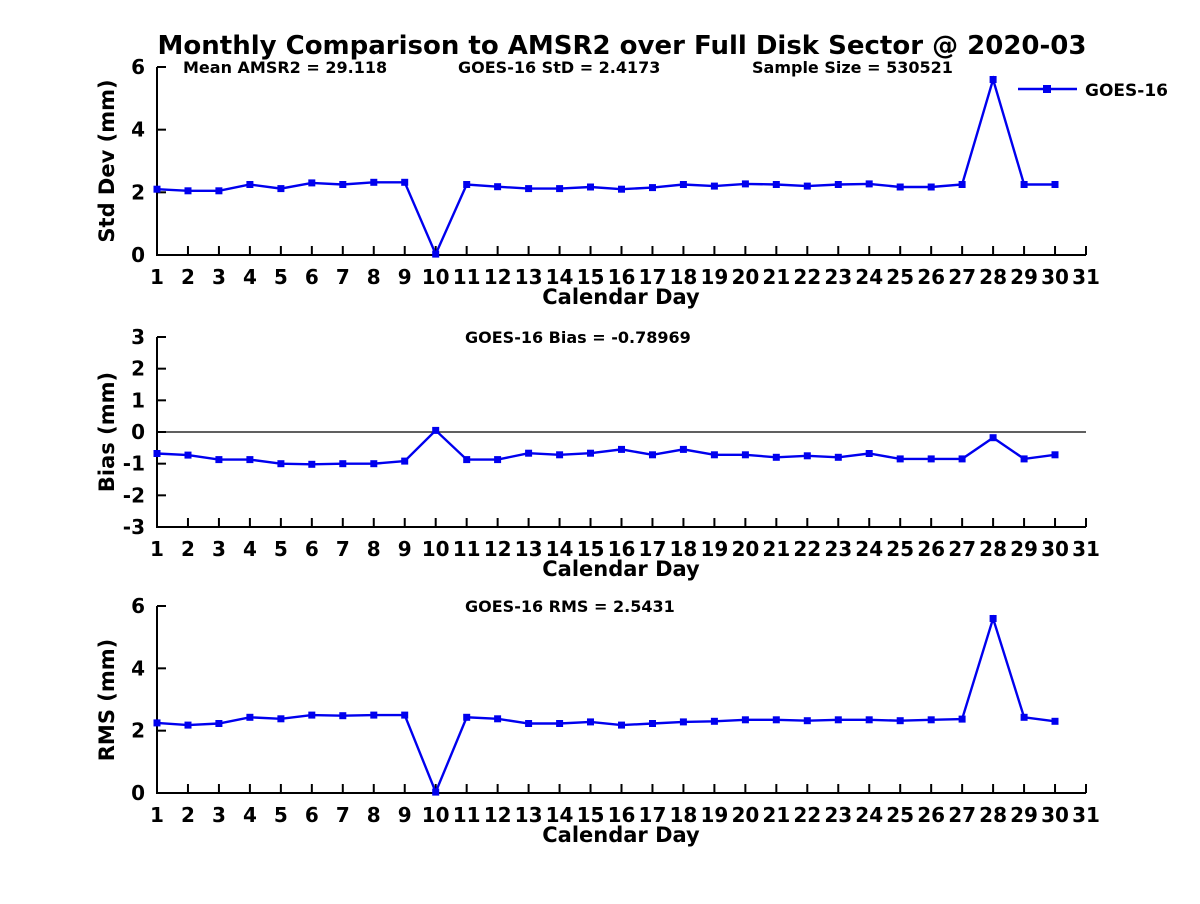 The height and width of the screenshot is (904, 1200). Describe the element at coordinates (134, 495) in the screenshot. I see `y-tick-label: -2` at that location.